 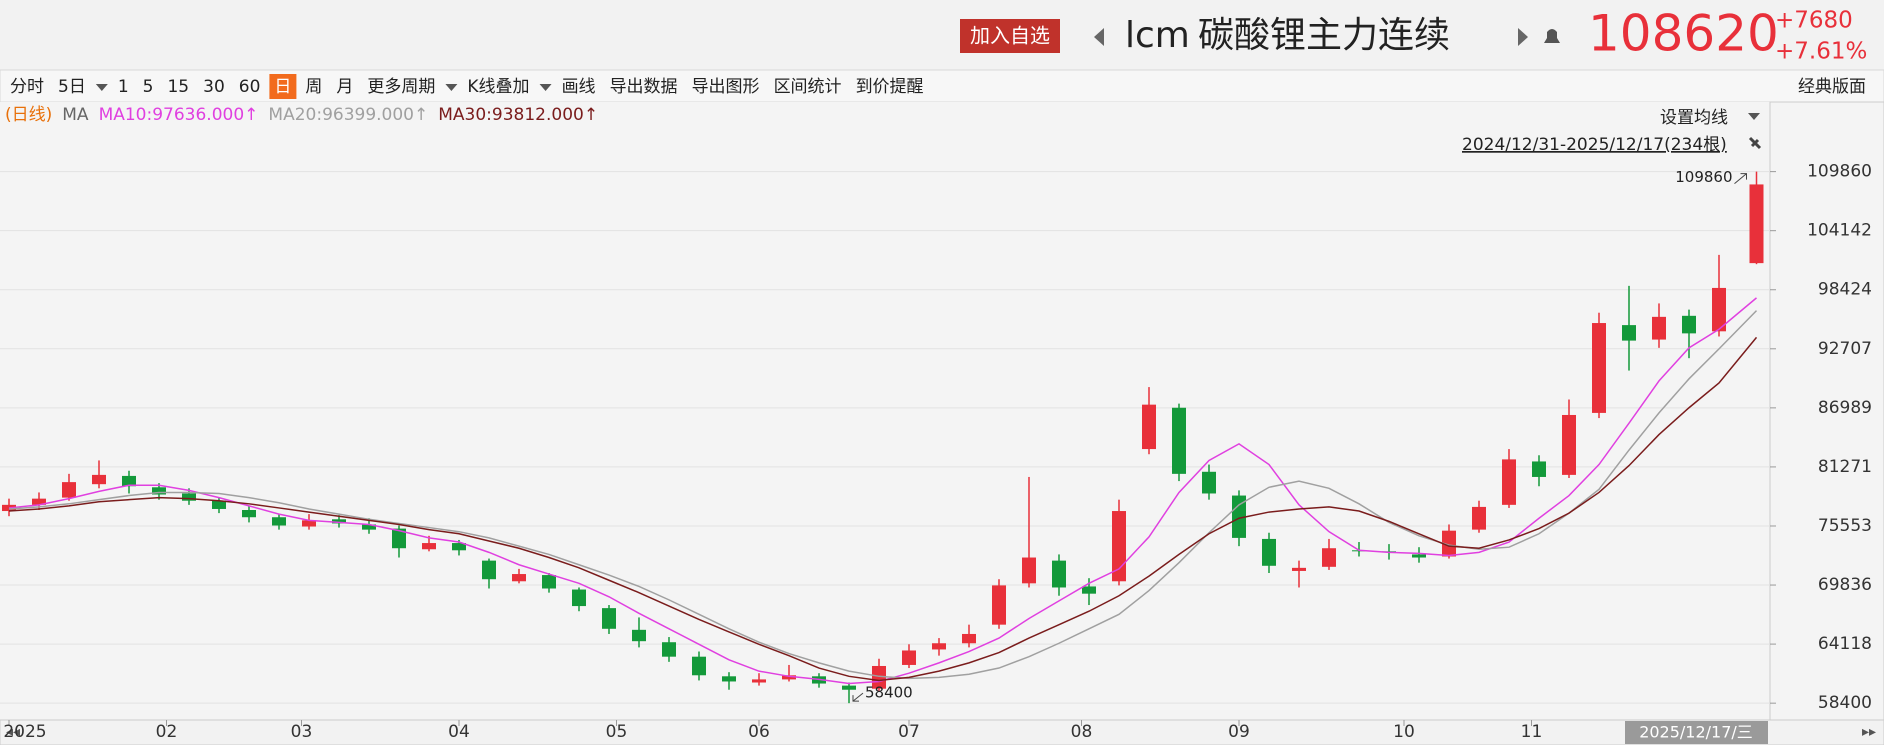 I want to click on symbol: lcm, so click(x=1157, y=35).